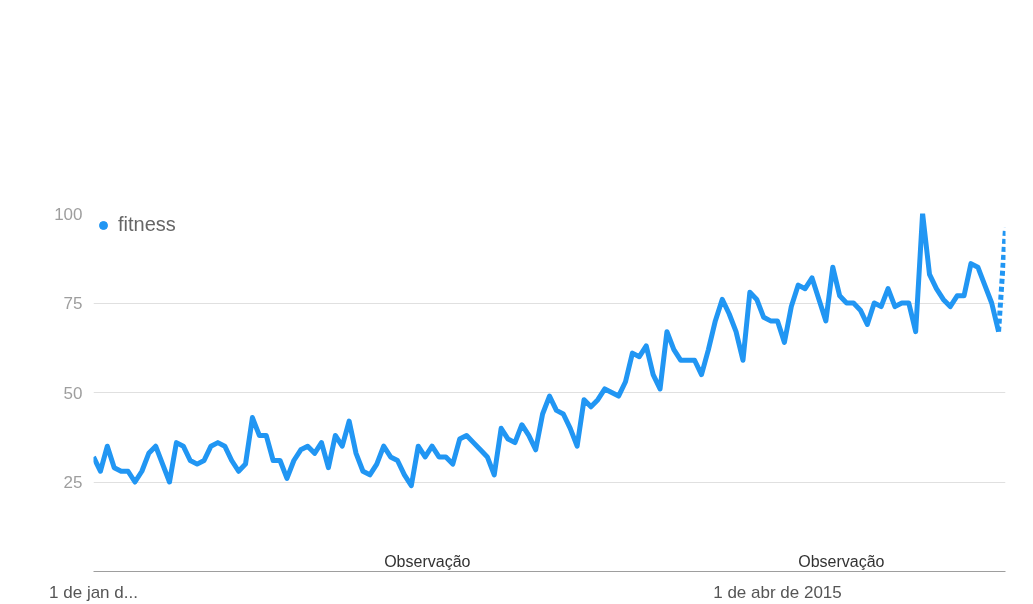 This screenshot has height=604, width=1033. Describe the element at coordinates (147, 224) in the screenshot. I see `legend-label: fitness` at that location.